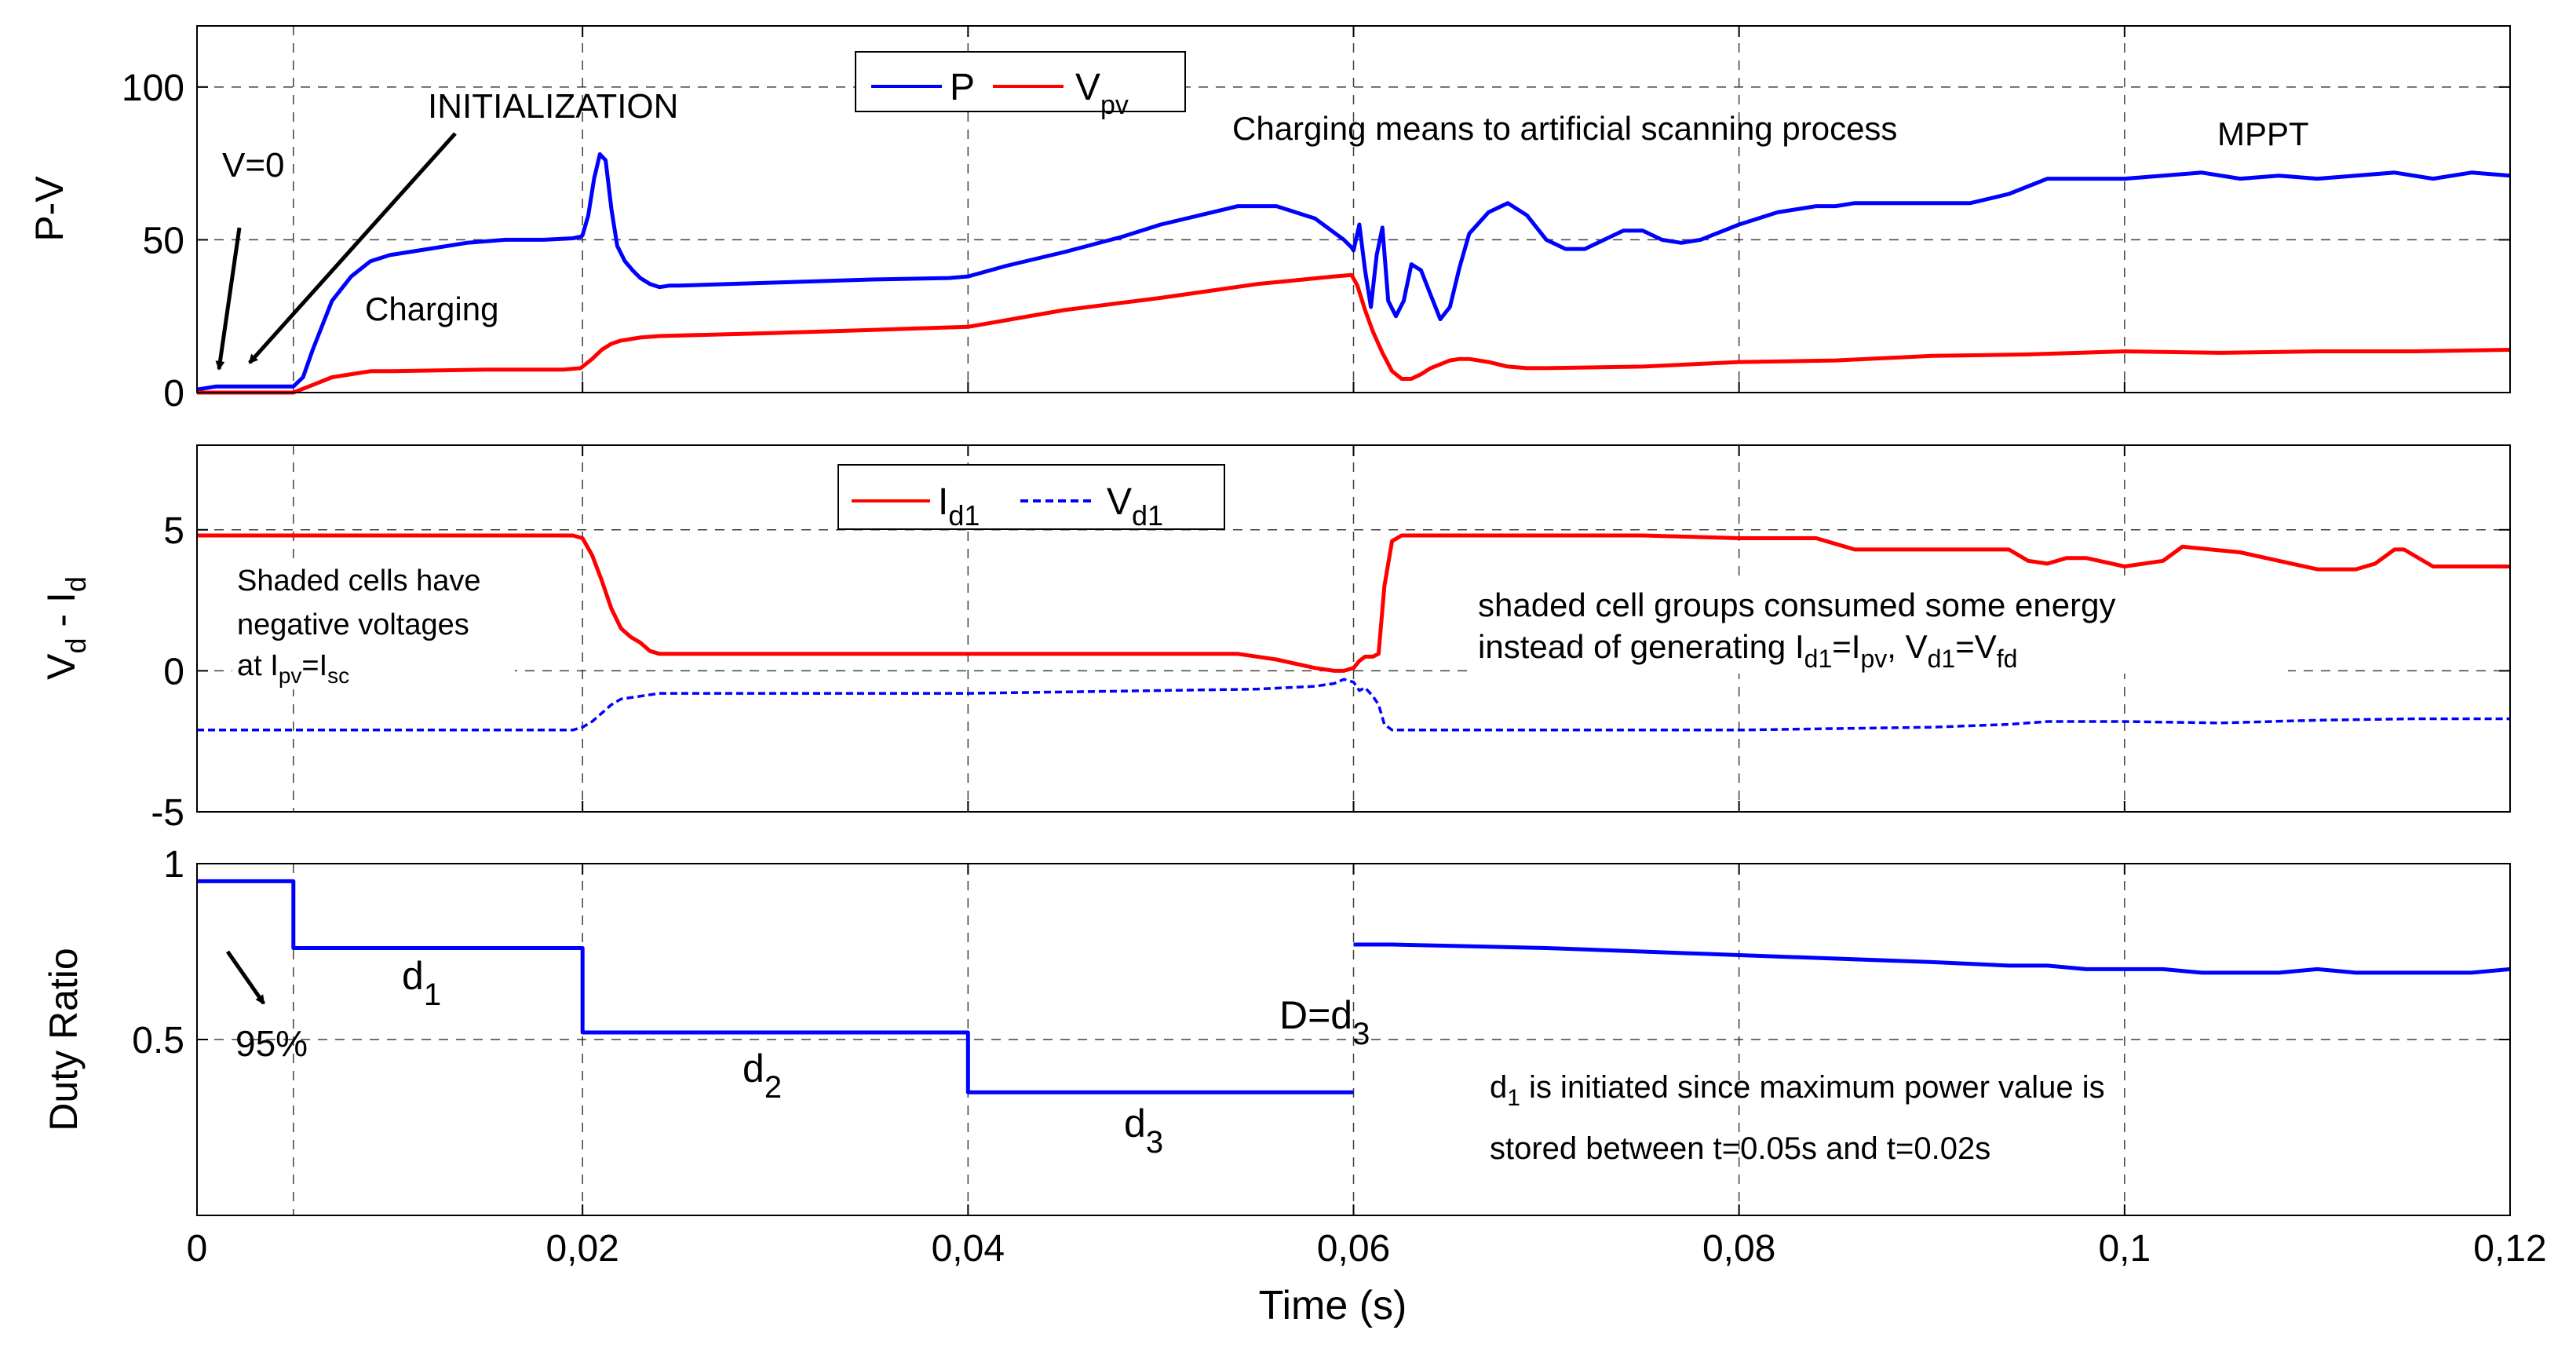 The width and height of the screenshot is (2576, 1352). I want to click on legend-pv: P Vpv, so click(1020, 85).